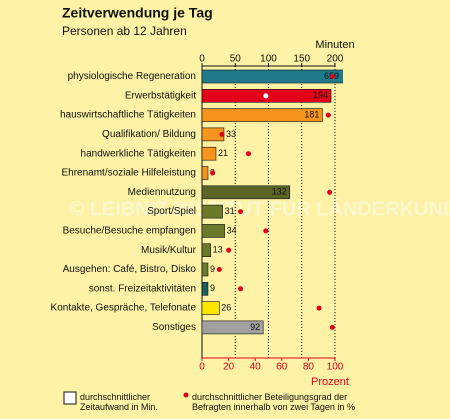 This screenshot has width=450, height=419. What do you see at coordinates (218, 250) in the screenshot?
I see `value-label: 13` at bounding box center [218, 250].